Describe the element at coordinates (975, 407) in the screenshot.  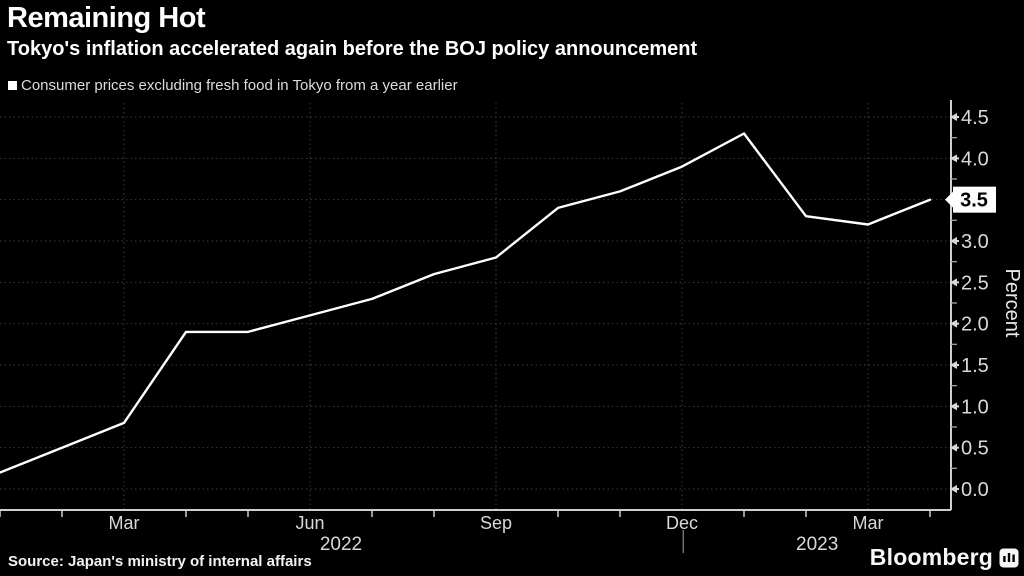
I see `y-tick-label: 1.0` at that location.